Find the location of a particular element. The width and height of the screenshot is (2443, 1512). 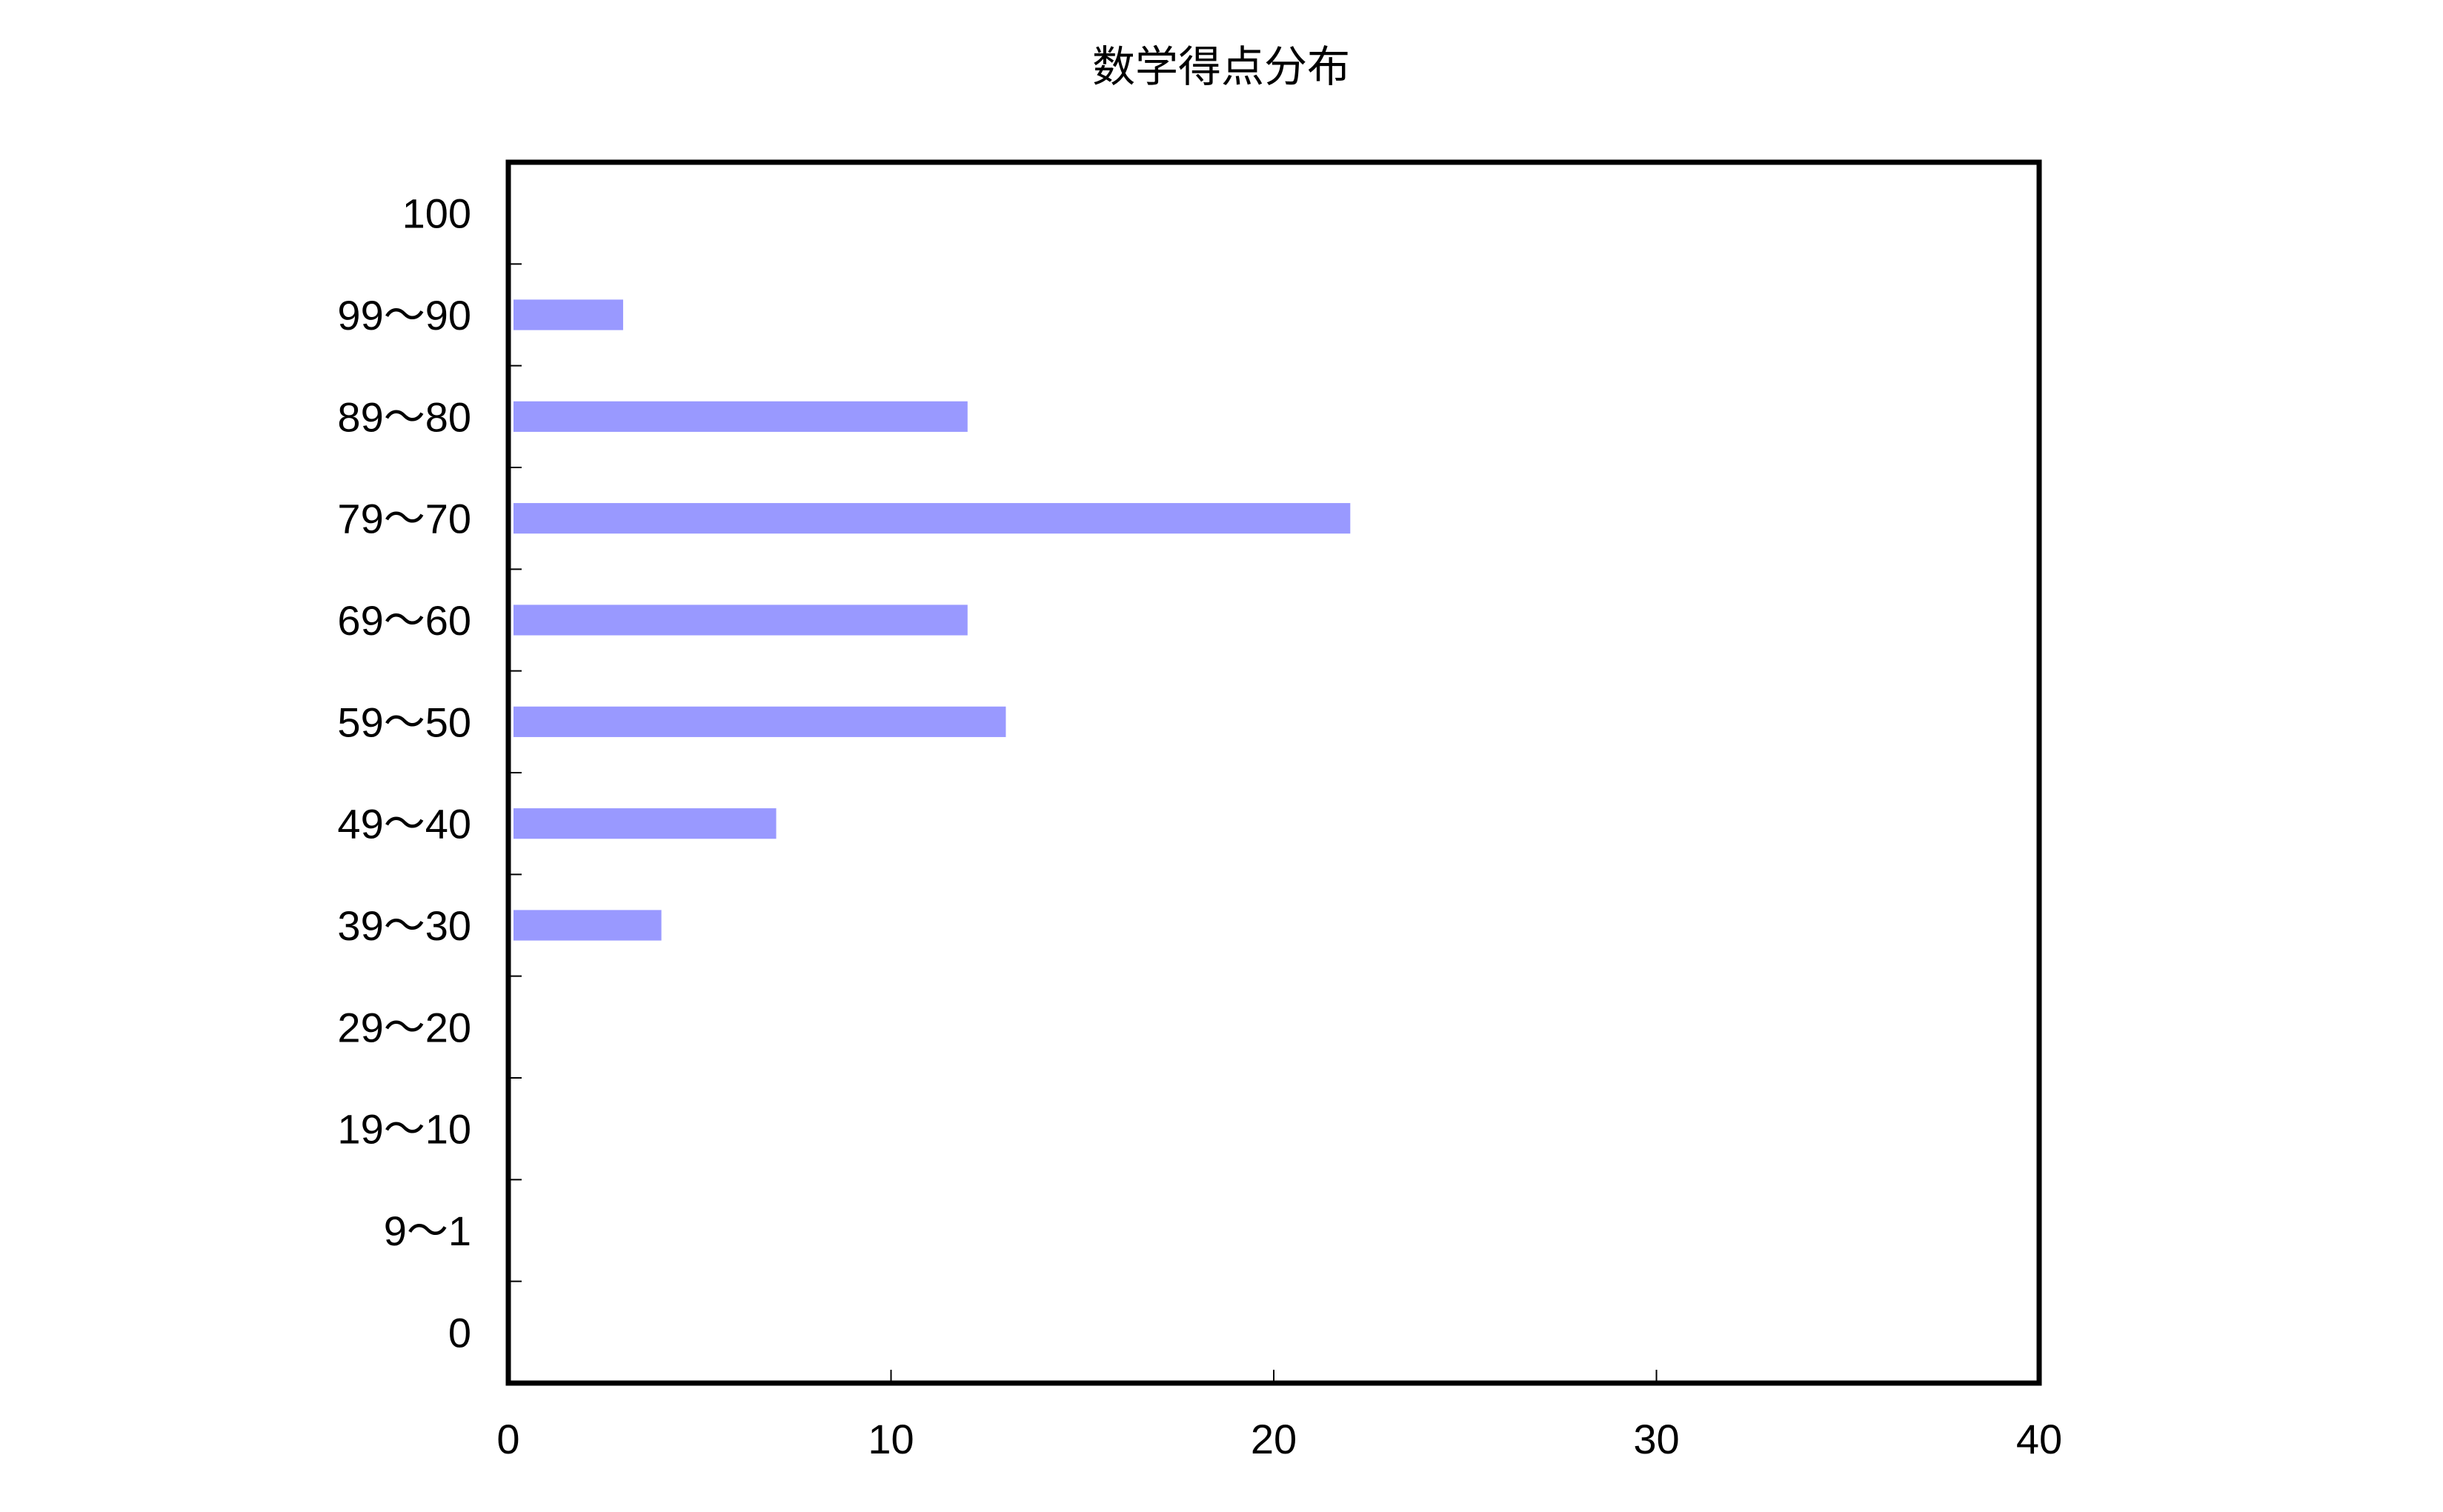

y-axis-ticks is located at coordinates (515, 773).